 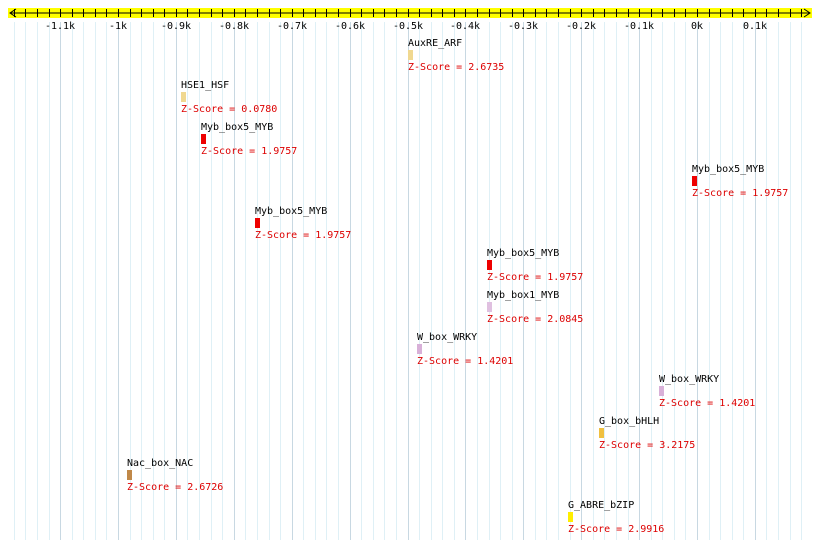 What do you see at coordinates (160, 463) in the screenshot?
I see `site-name: Nac_box_NAC` at bounding box center [160, 463].